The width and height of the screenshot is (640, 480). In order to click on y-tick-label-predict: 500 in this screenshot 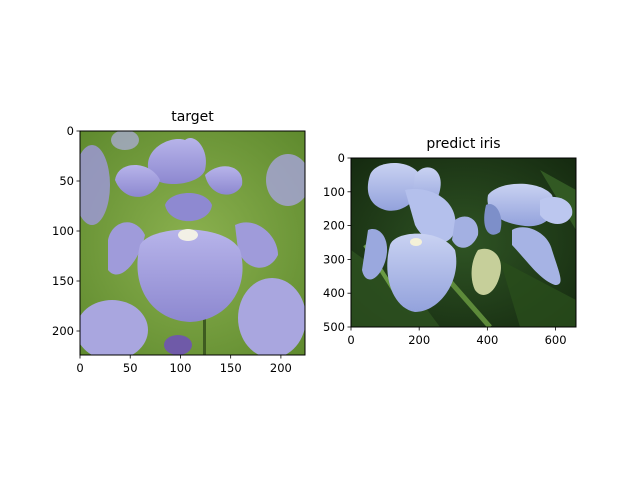, I will do `click(334, 327)`.